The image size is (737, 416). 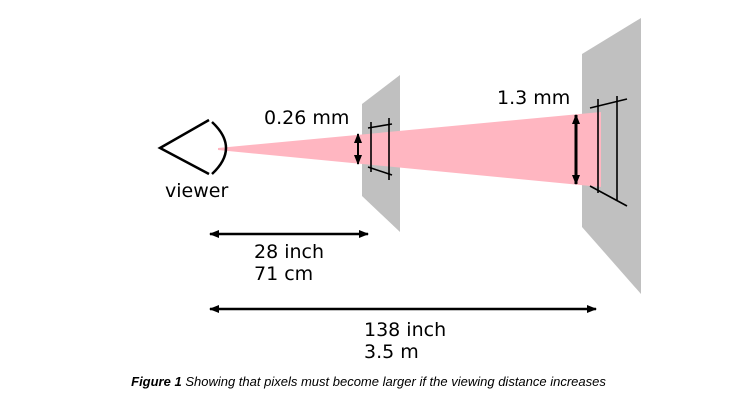 I want to click on figure-caption-label: Figure 1, so click(x=156, y=381).